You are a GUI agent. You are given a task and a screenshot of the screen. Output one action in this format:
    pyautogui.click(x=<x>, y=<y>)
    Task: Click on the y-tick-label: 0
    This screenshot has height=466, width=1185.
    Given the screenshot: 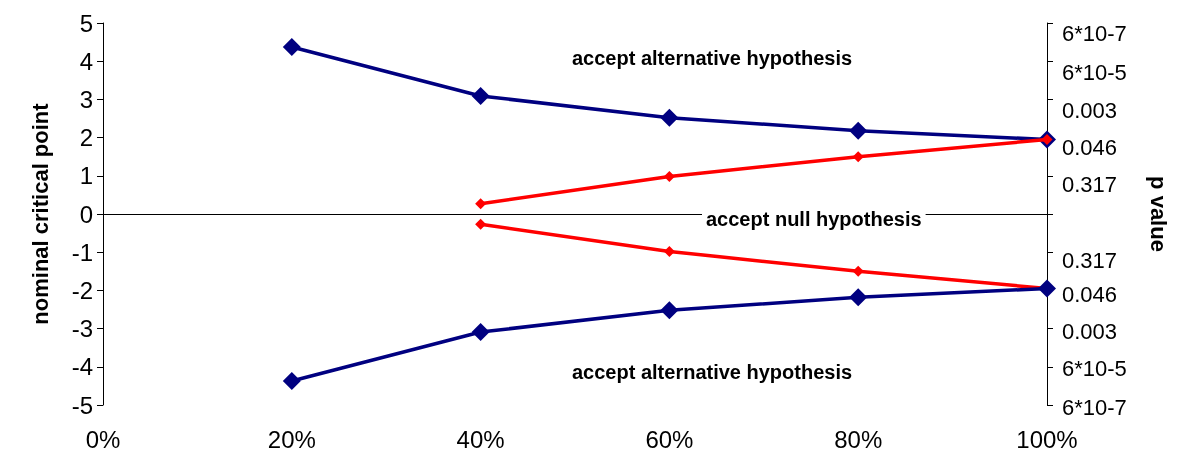 What is the action you would take?
    pyautogui.click(x=86, y=214)
    